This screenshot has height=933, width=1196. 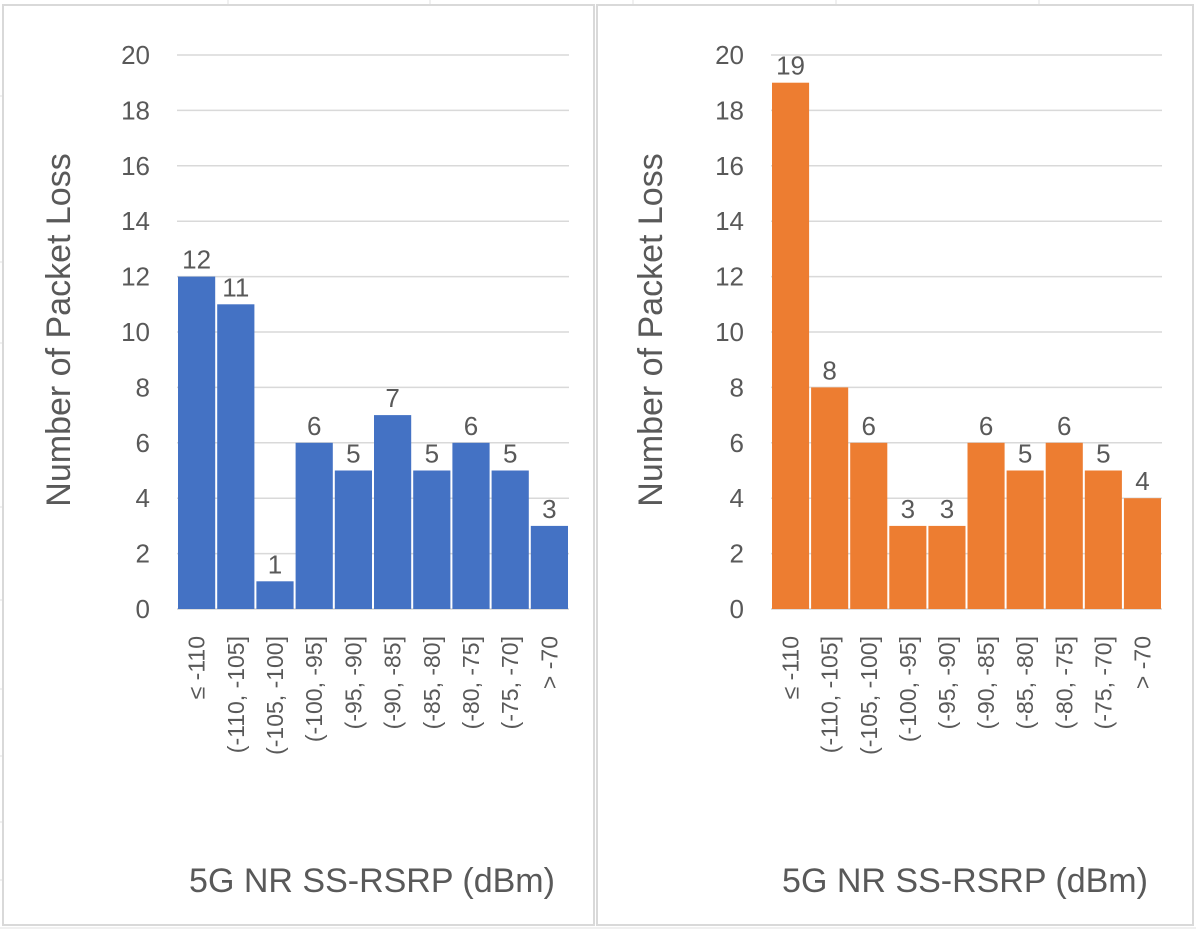 I want to click on chart-right-y-axis-title: Number of Packet Loss, so click(x=651, y=329).